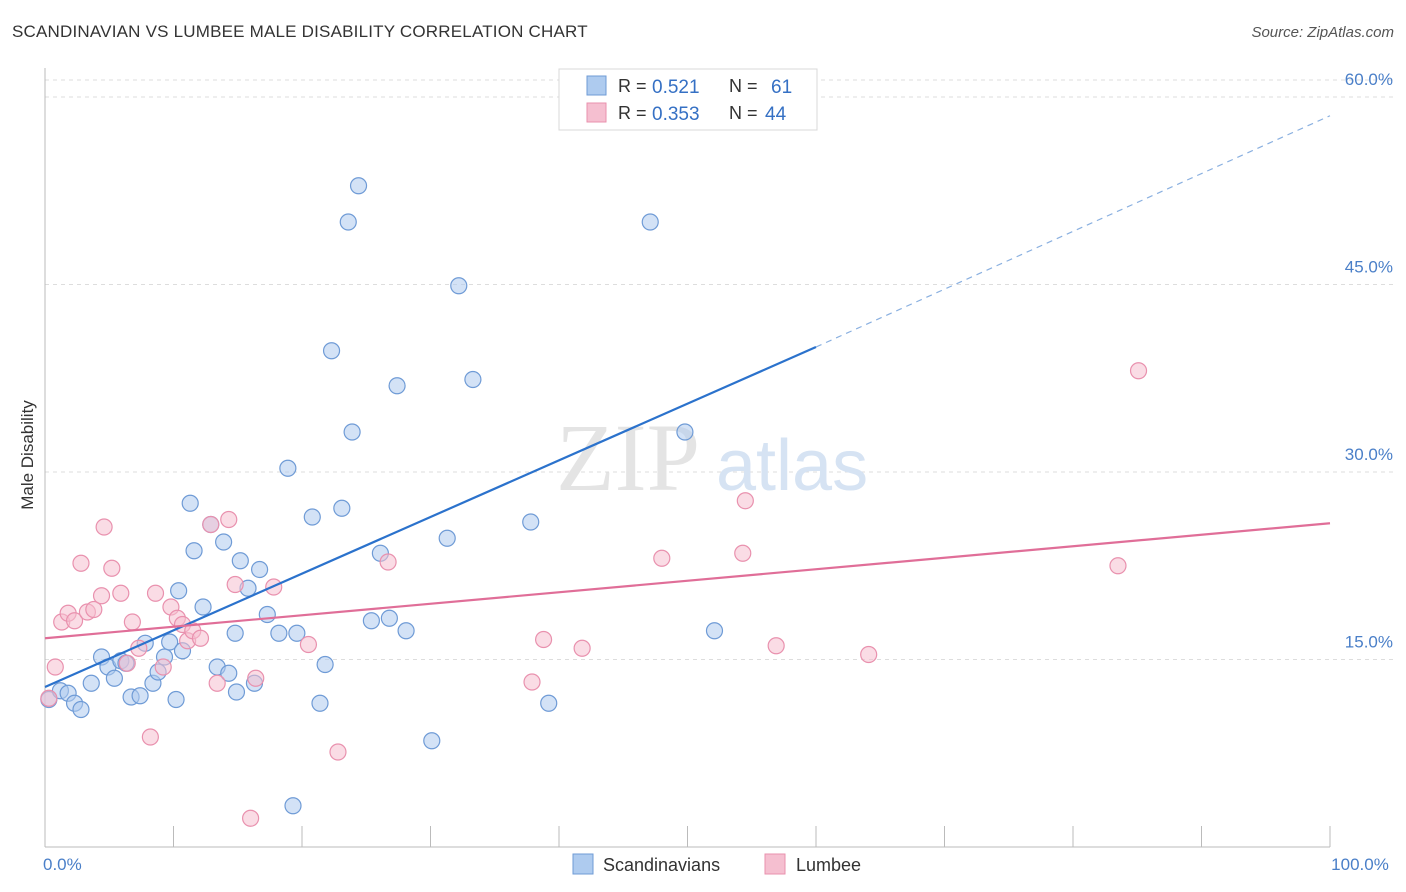  What do you see at coordinates (712, 457) in the screenshot?
I see `watermark: ZIP atlas` at bounding box center [712, 457].